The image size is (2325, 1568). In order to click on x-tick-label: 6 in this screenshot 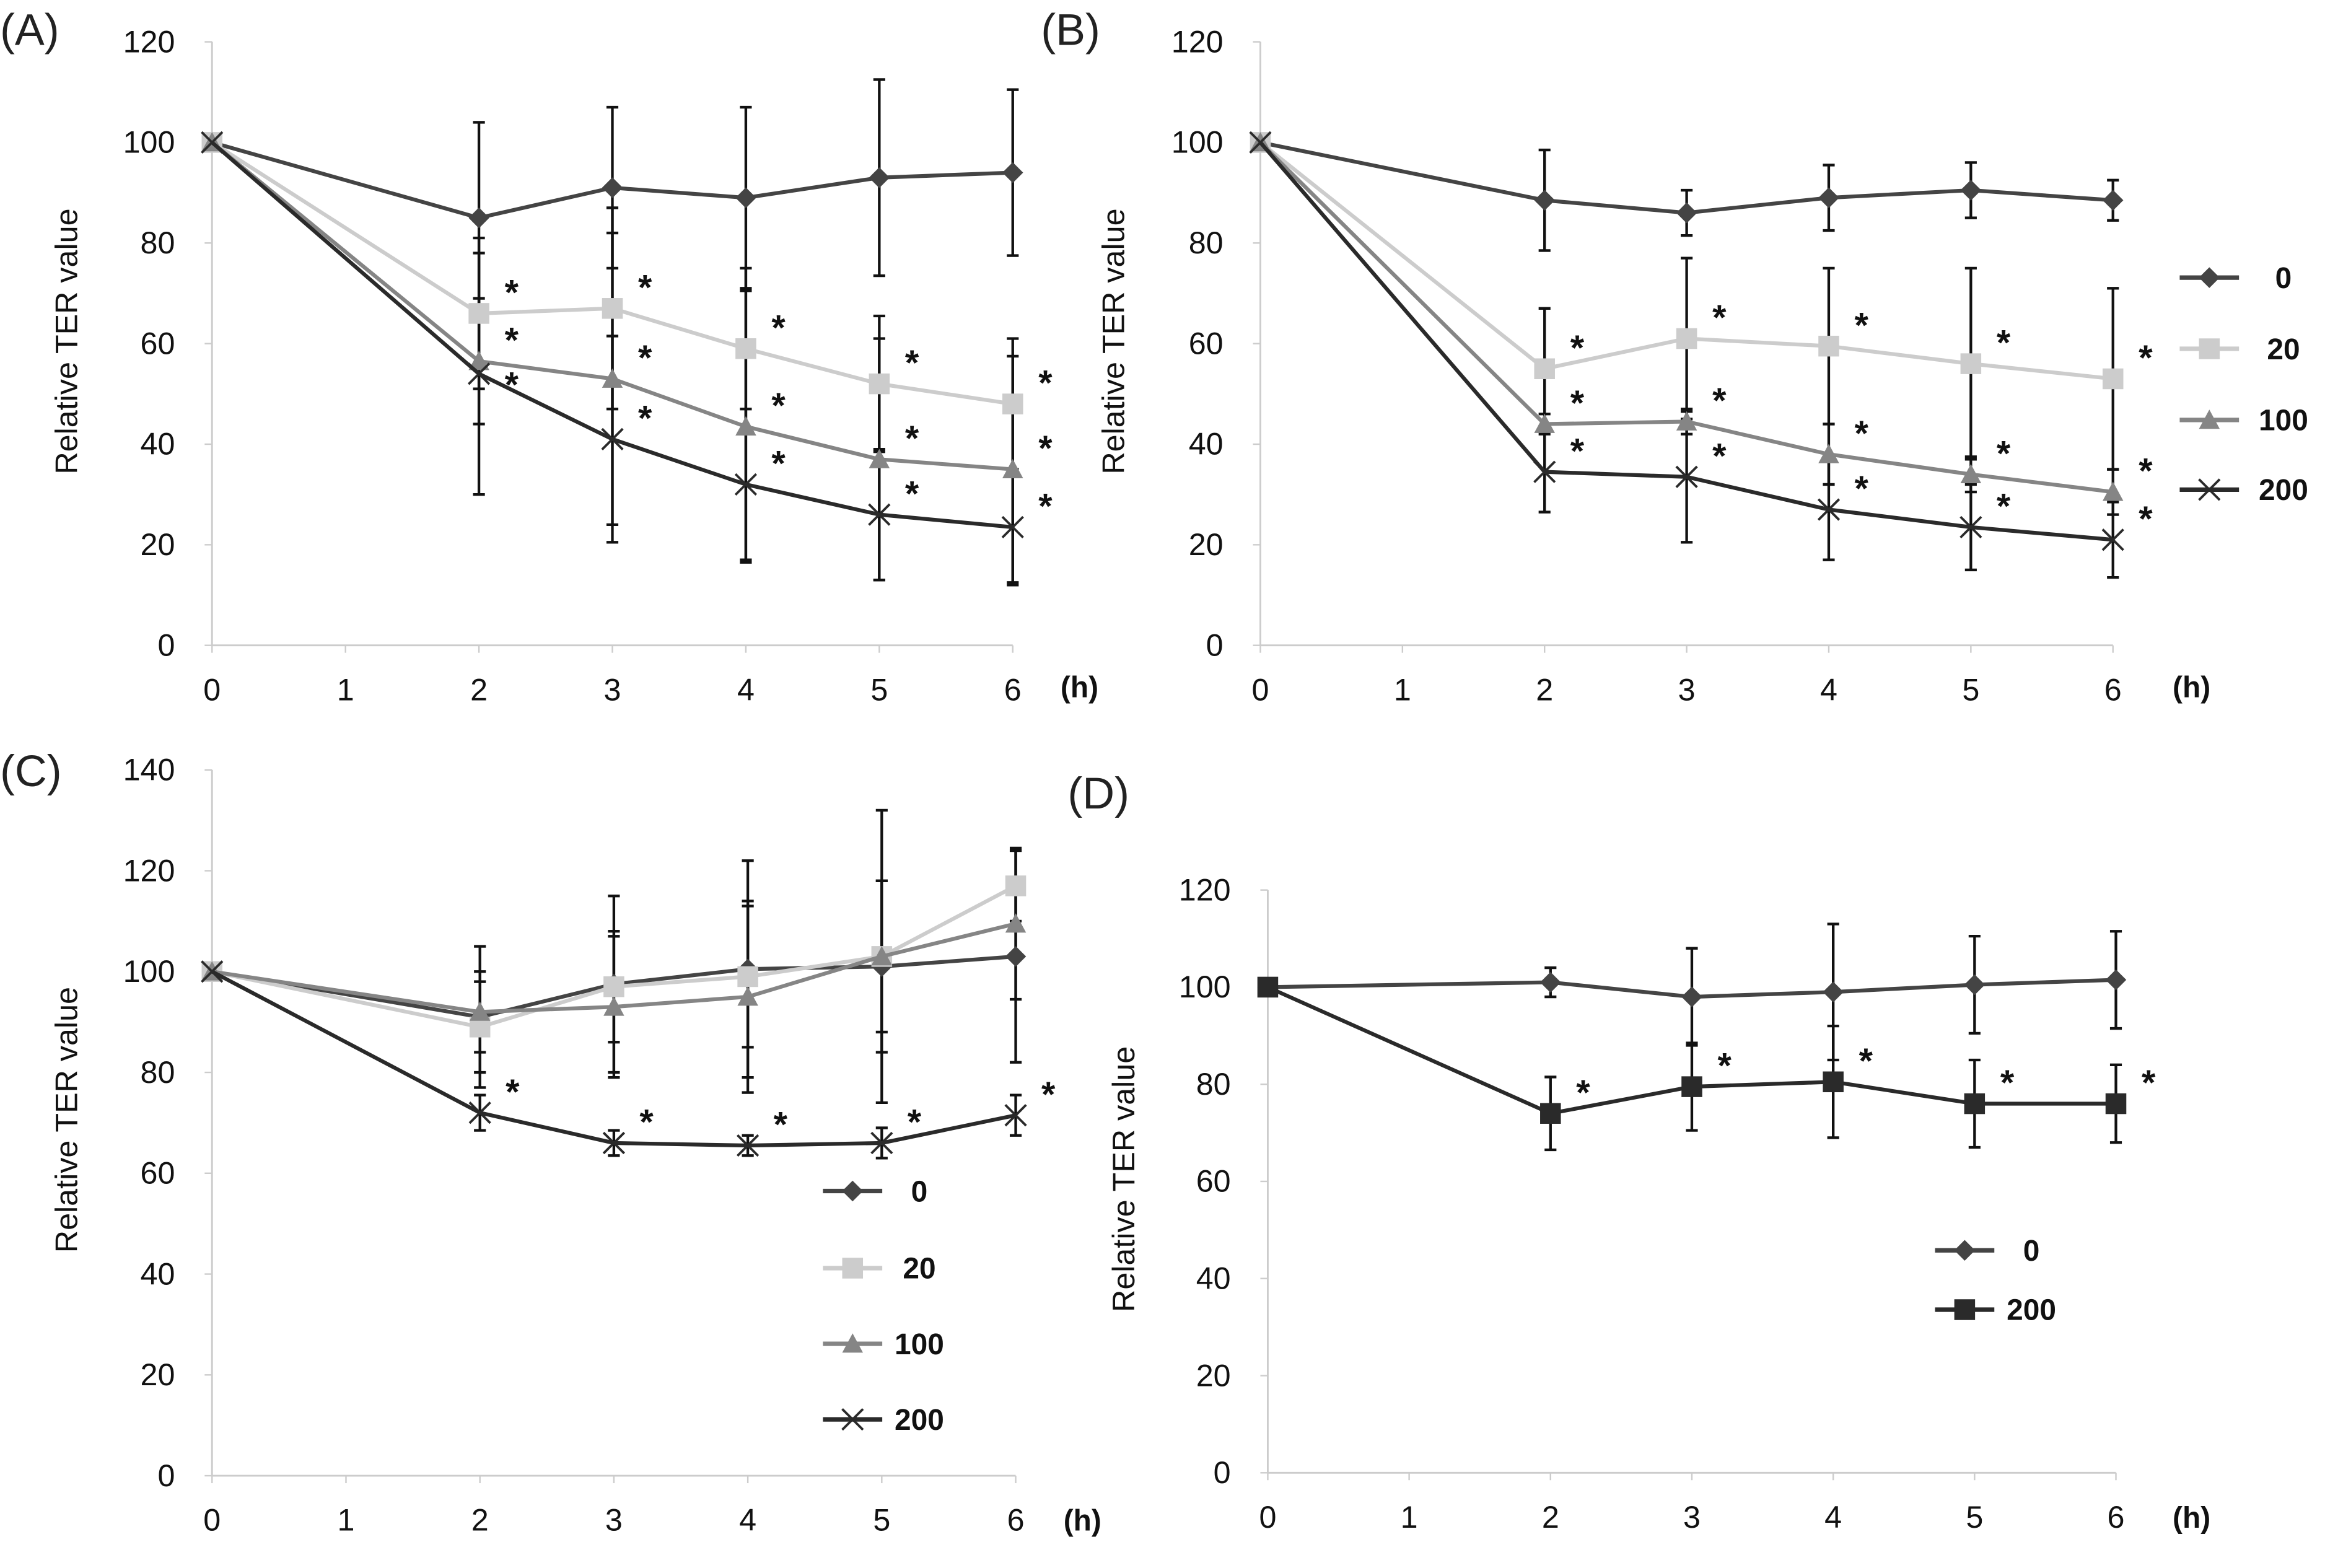, I will do `click(2113, 690)`.